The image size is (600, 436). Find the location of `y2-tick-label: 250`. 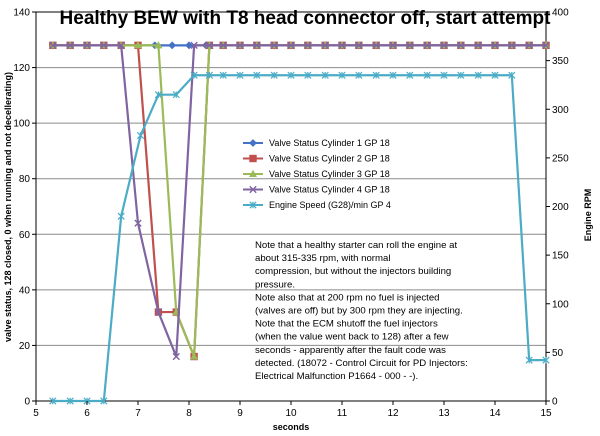

y2-tick-label: 250 is located at coordinates (560, 158).